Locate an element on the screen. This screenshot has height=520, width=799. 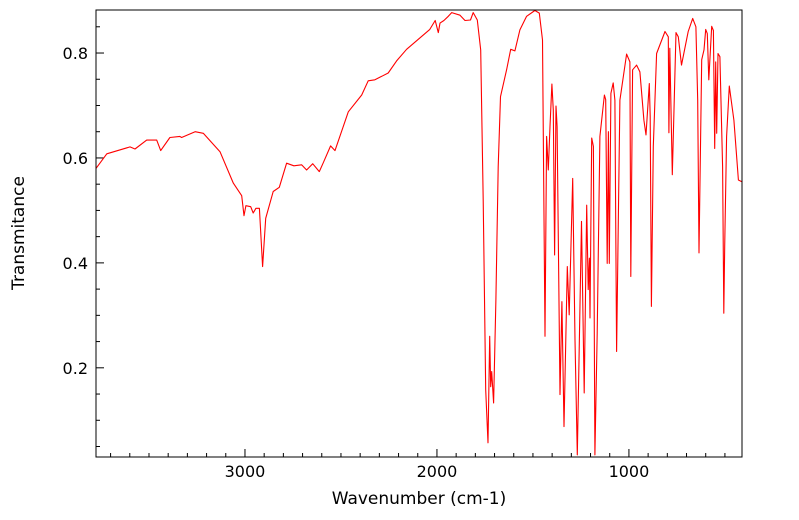
x-tick-label: 3000 is located at coordinates (245, 471).